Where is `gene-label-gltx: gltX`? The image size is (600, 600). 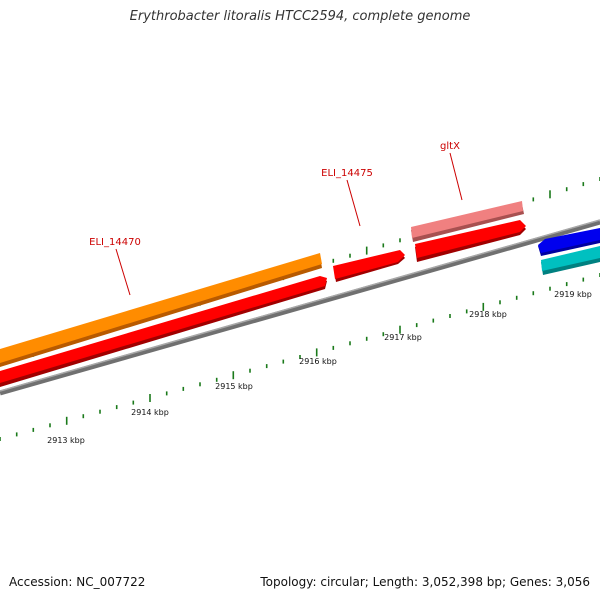 gene-label-gltx: gltX is located at coordinates (450, 146).